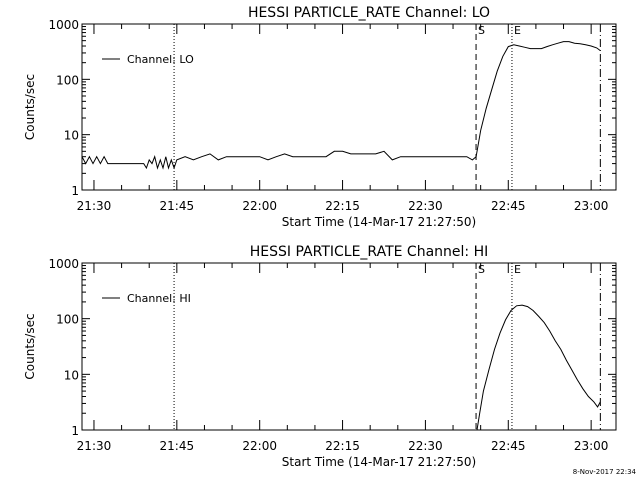 Image resolution: width=640 pixels, height=480 pixels. What do you see at coordinates (369, 252) in the screenshot?
I see `chart-title: HESSI PARTICLE_RATE Channel: HI` at bounding box center [369, 252].